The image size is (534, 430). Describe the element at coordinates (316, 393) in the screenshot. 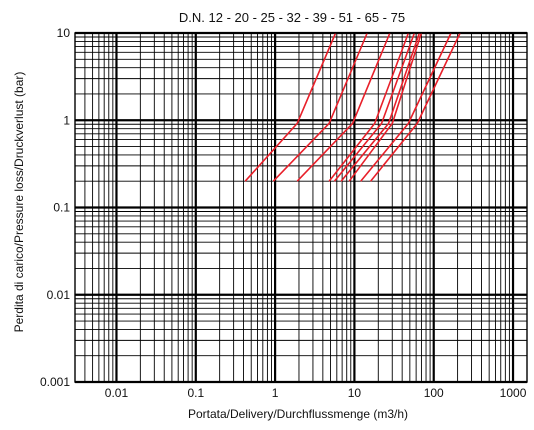

I see `x-tick-labels: 0.01 0.1 1 10 100 1000` at that location.